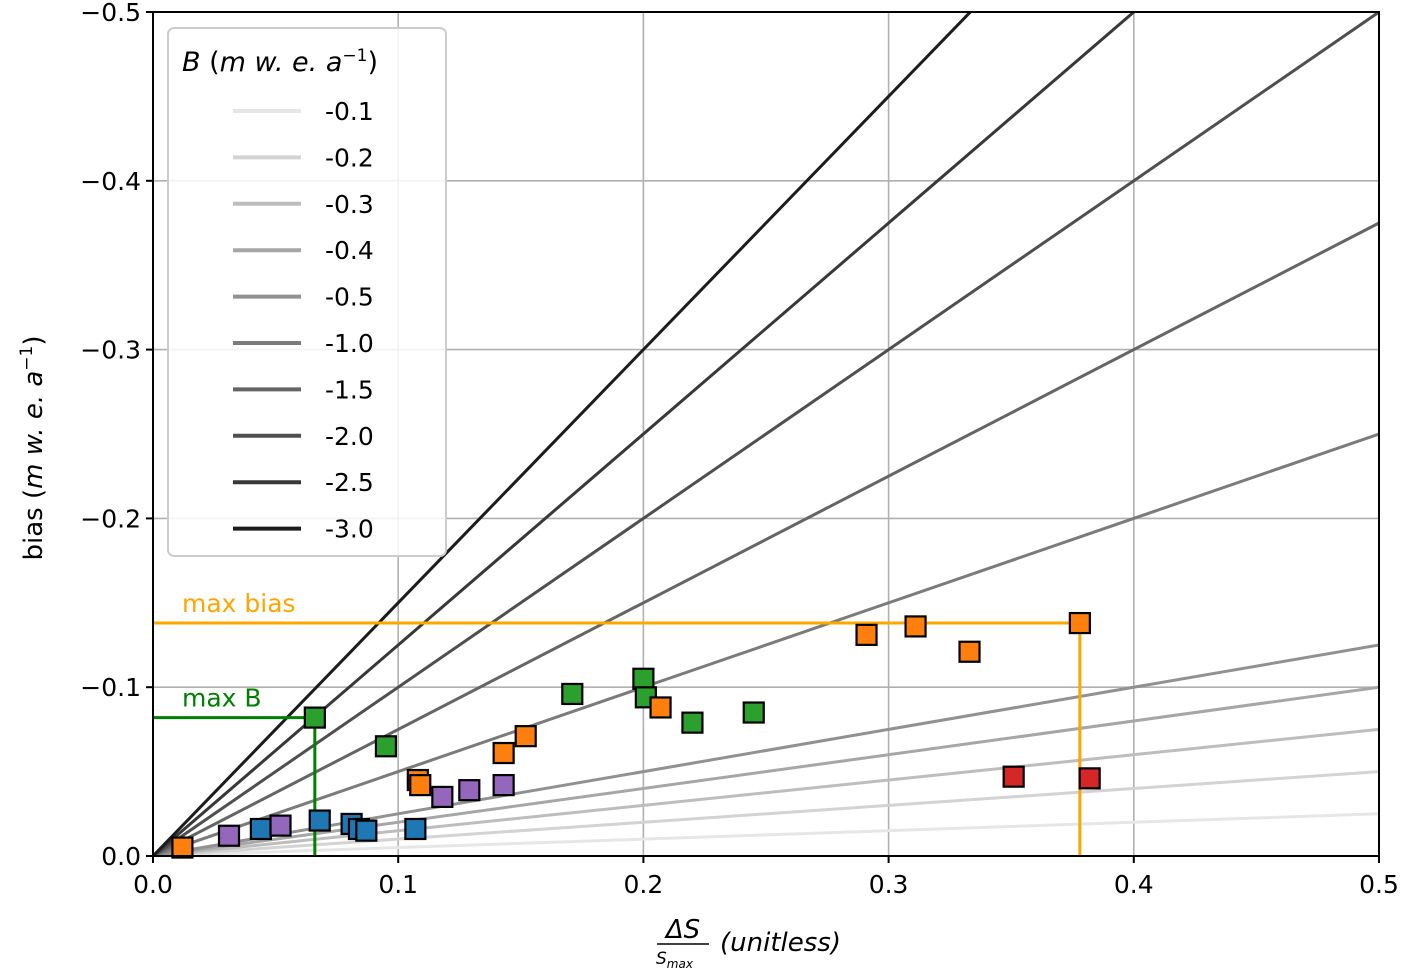  Describe the element at coordinates (239, 651) in the screenshot. I see `annotation-labels: max bias max B` at that location.